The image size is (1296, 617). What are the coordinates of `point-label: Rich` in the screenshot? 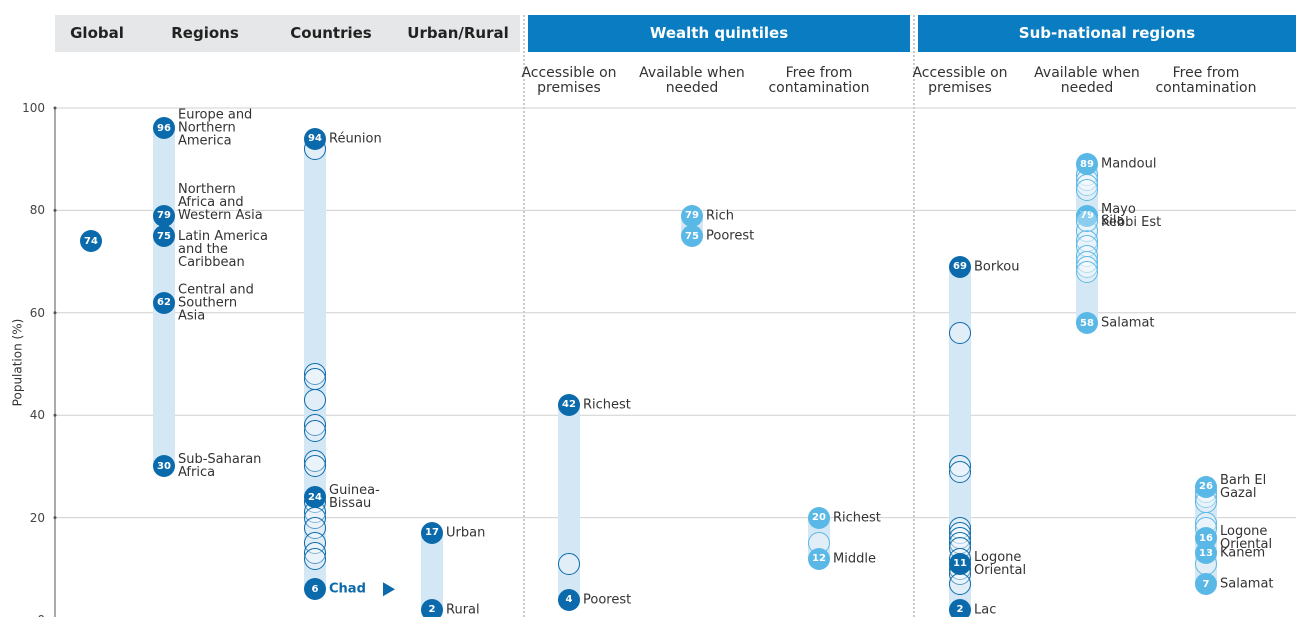 It's located at (720, 216).